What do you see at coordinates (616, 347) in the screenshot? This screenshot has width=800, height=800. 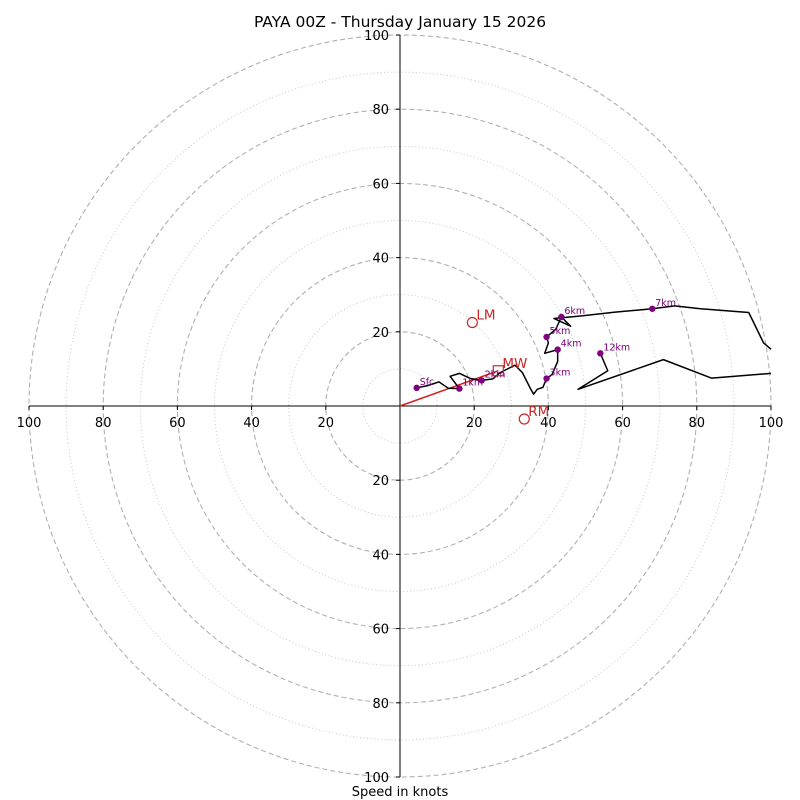 I see `level-label-12km: 12km` at bounding box center [616, 347].